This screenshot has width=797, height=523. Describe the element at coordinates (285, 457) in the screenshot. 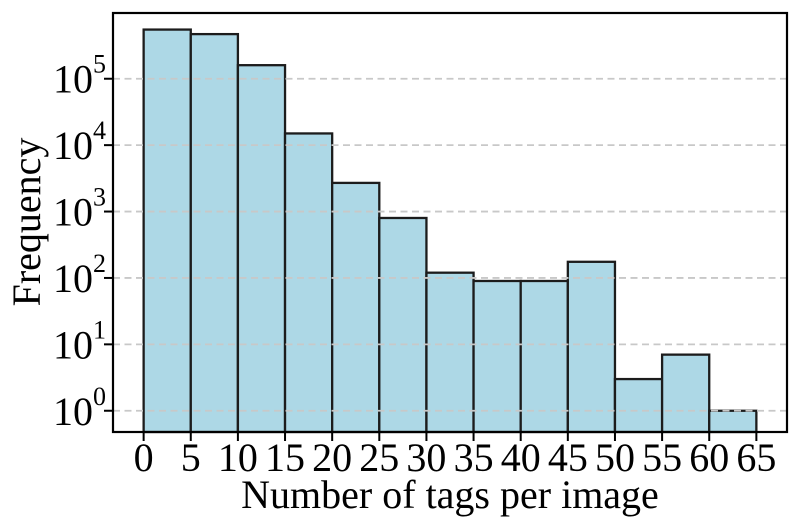

I see `x-tick-label: 15` at that location.